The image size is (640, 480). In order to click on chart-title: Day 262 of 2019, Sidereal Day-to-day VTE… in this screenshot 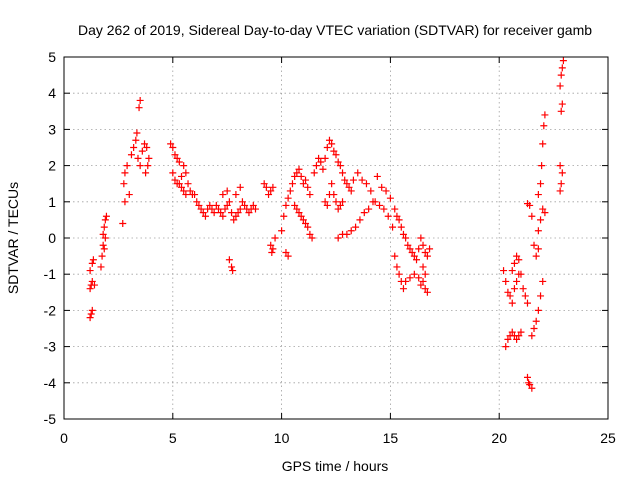, I will do `click(335, 30)`.